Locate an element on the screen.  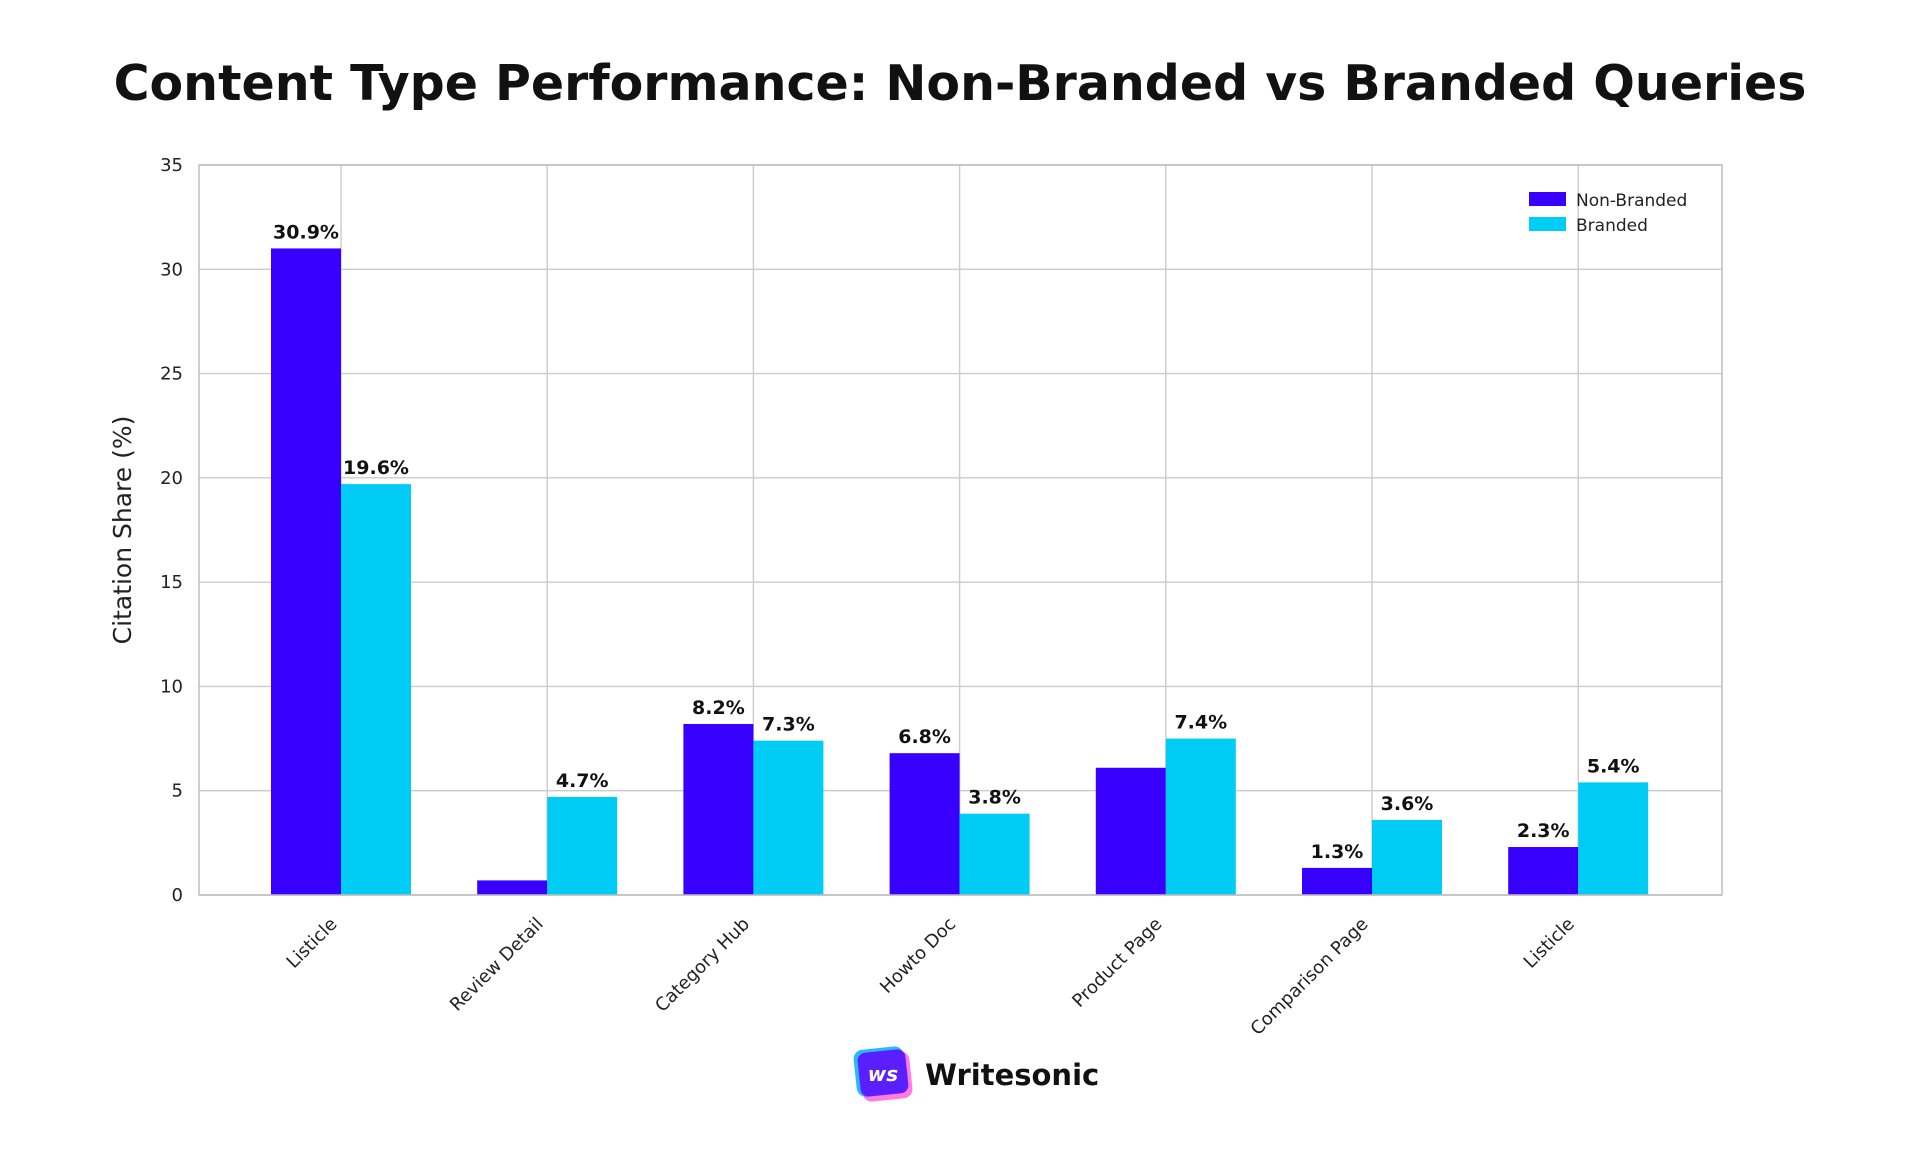
brand-logo: ws Writesonic is located at coordinates (976, 1074).